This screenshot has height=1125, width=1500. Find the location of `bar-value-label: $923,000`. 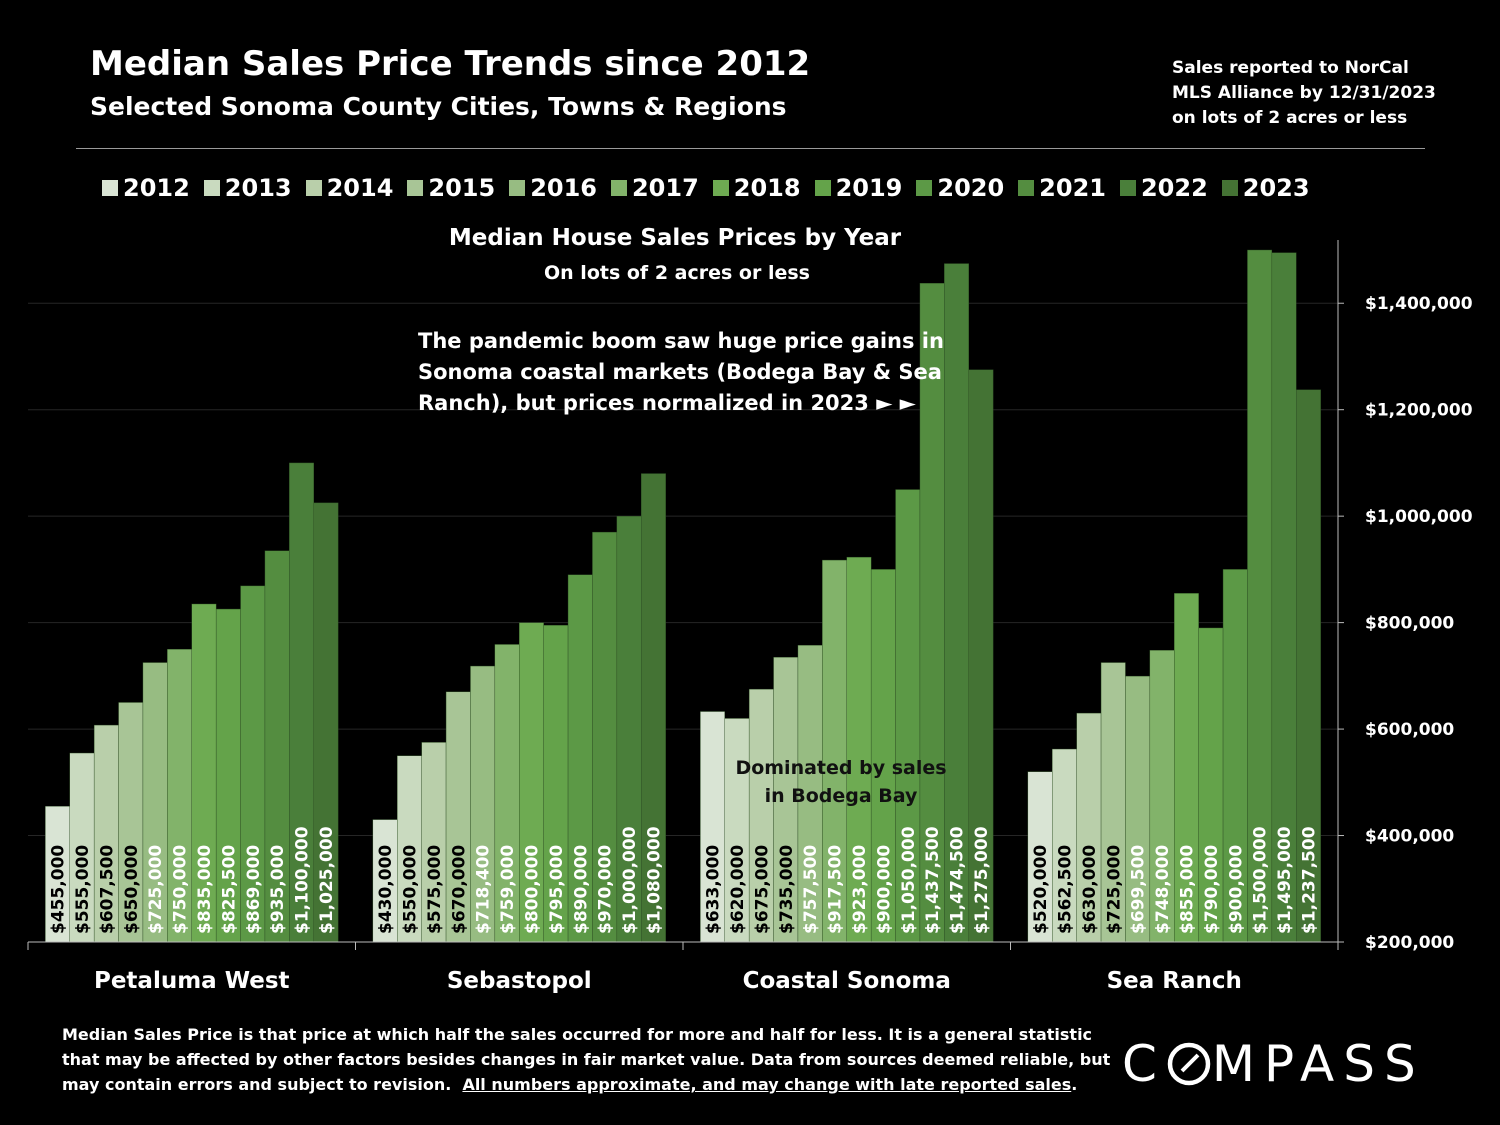

bar-value-label: $923,000 is located at coordinates (860, 889).